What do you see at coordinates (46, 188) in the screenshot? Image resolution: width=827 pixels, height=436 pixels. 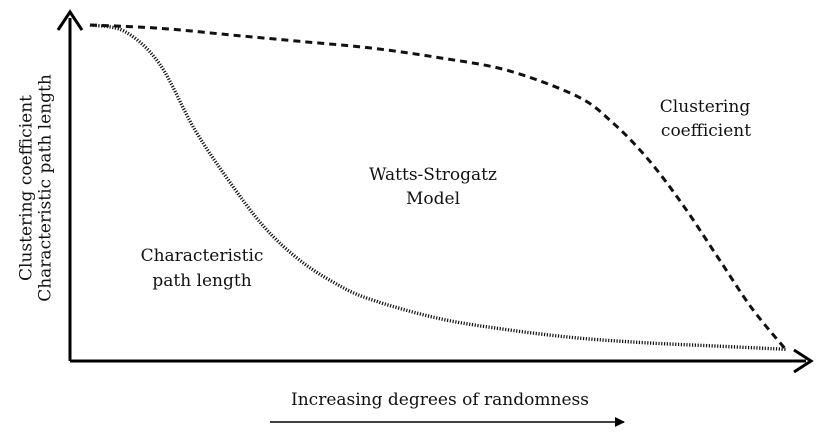 I see `y-axis-label-line-2: Characteristic path length` at bounding box center [46, 188].